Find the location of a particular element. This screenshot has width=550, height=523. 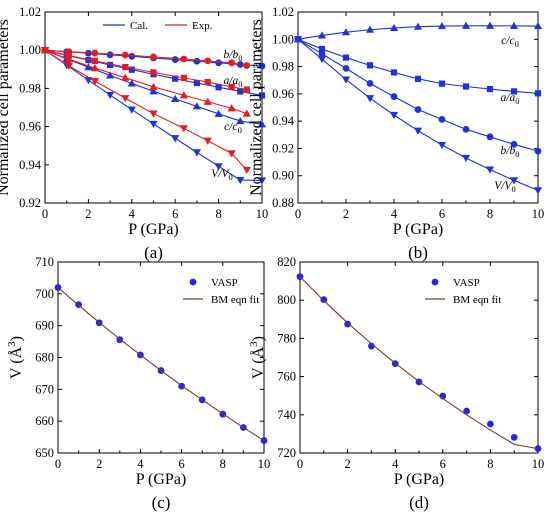

series-vasp is located at coordinates (161, 364).